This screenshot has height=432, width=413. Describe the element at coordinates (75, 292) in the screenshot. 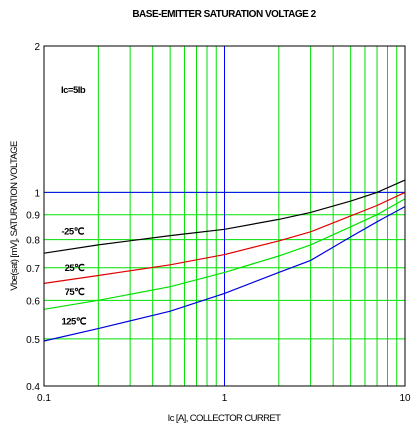

I see `series-label: 75℃` at that location.